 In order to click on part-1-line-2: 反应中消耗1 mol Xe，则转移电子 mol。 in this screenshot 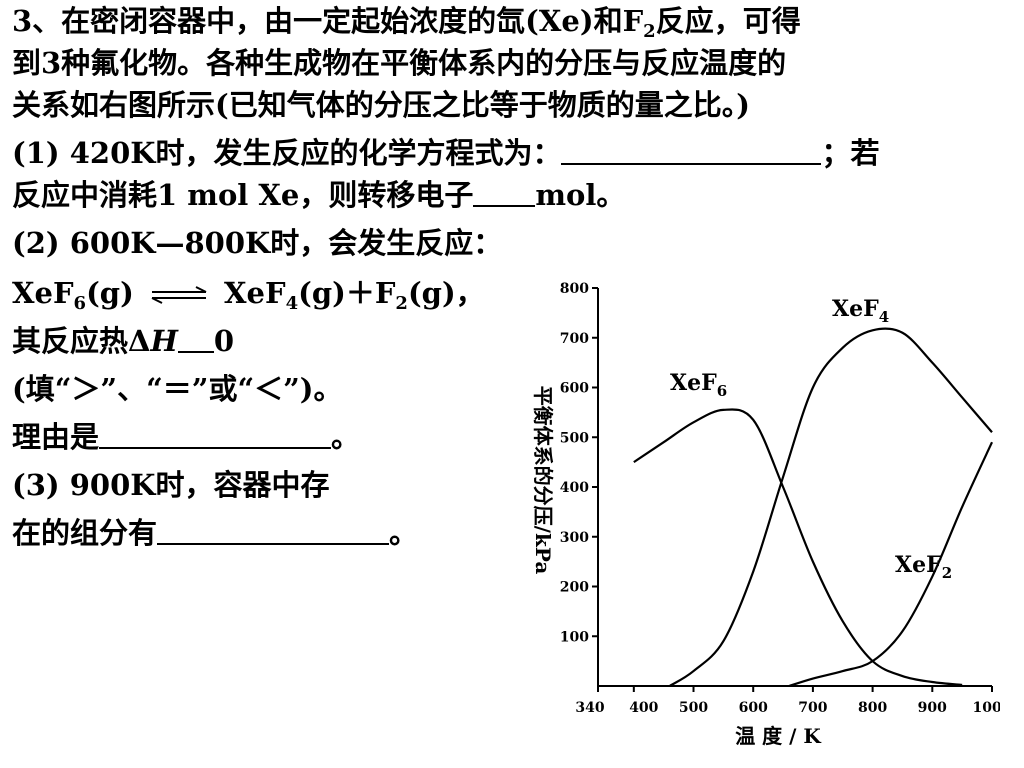, I will do `click(319, 195)`.